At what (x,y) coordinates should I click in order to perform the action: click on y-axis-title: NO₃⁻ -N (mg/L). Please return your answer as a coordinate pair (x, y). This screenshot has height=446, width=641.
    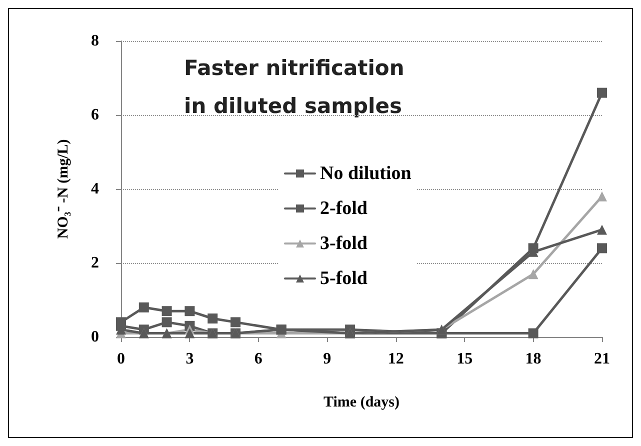
    Looking at the image, I should click on (64, 189).